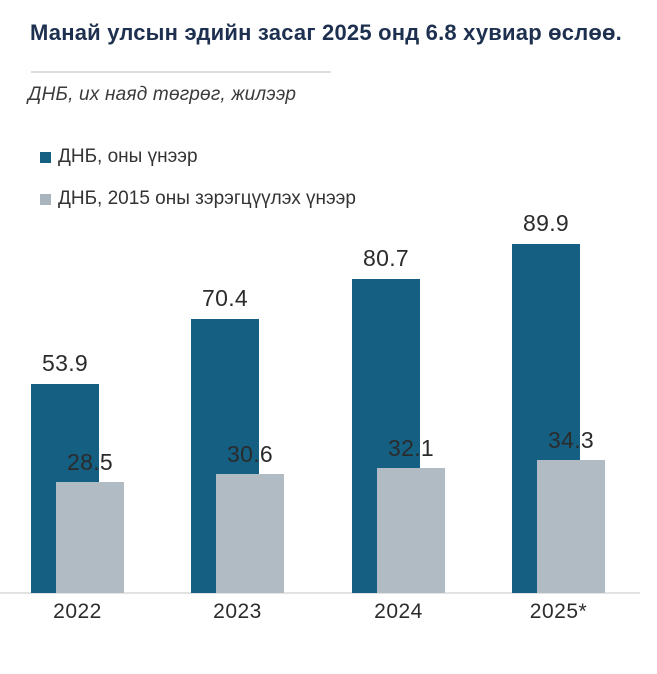 The image size is (657, 674). Describe the element at coordinates (65, 363) in the screenshot. I see `value-label-current-2022: 53.9` at that location.